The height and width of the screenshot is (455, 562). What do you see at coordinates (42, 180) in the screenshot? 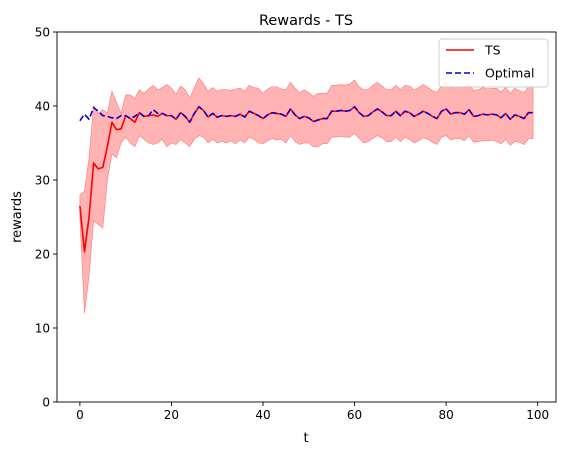
I see `y-tick-label: 30` at bounding box center [42, 180].